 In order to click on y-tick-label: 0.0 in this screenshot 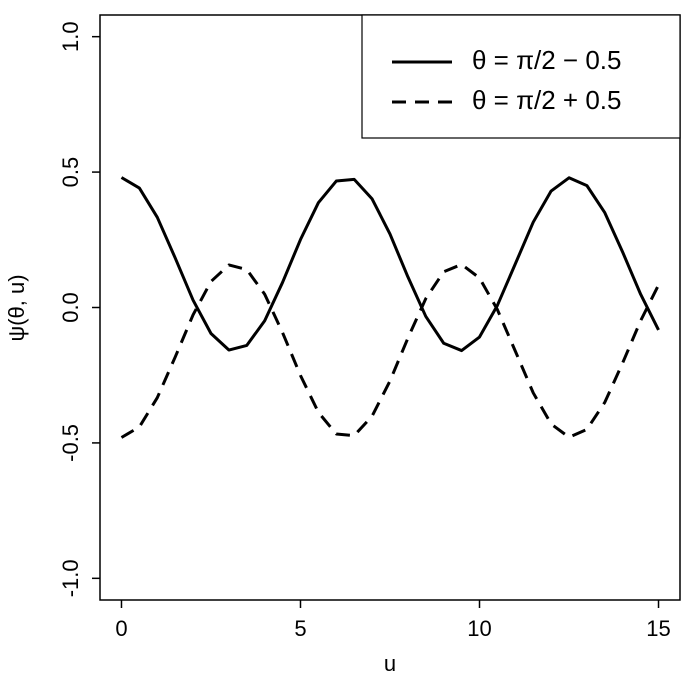, I will do `click(70, 307)`.